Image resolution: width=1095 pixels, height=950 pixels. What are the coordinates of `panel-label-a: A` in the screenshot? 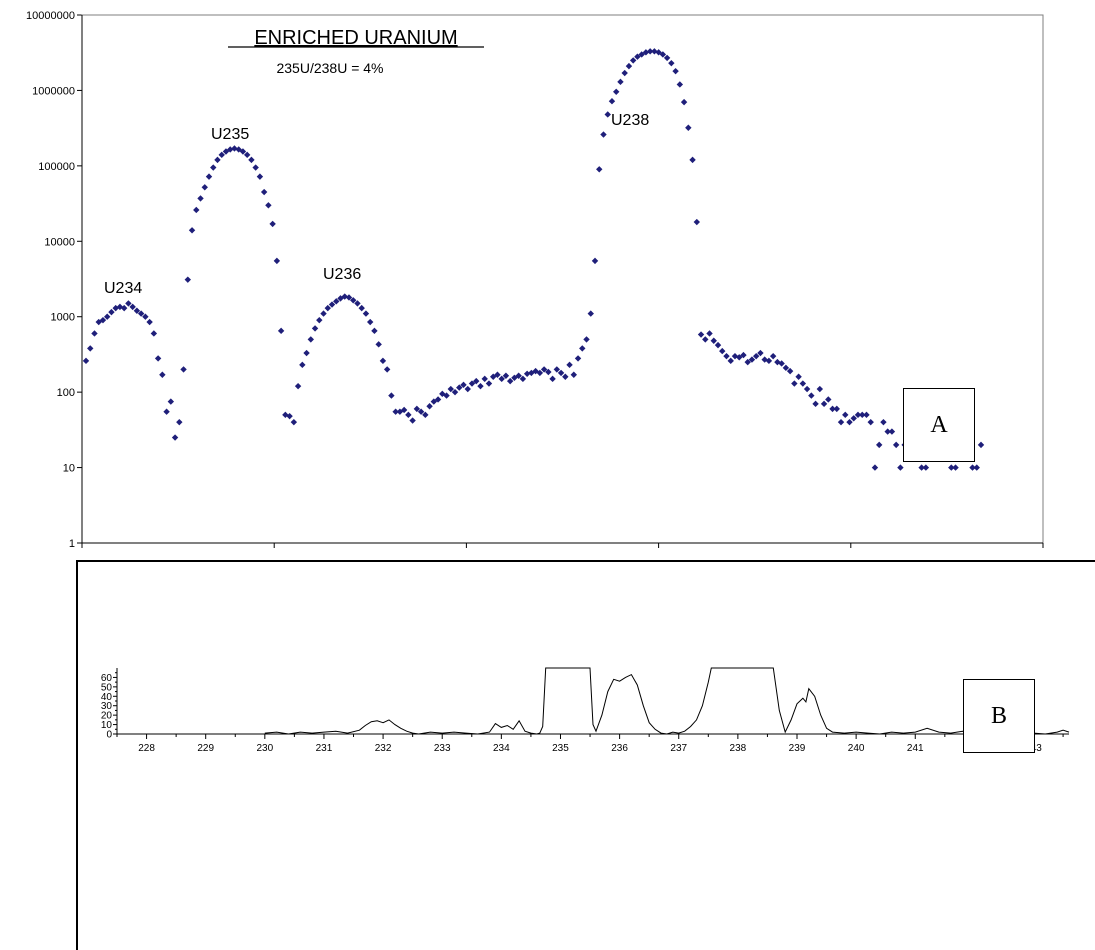 It's located at (939, 425).